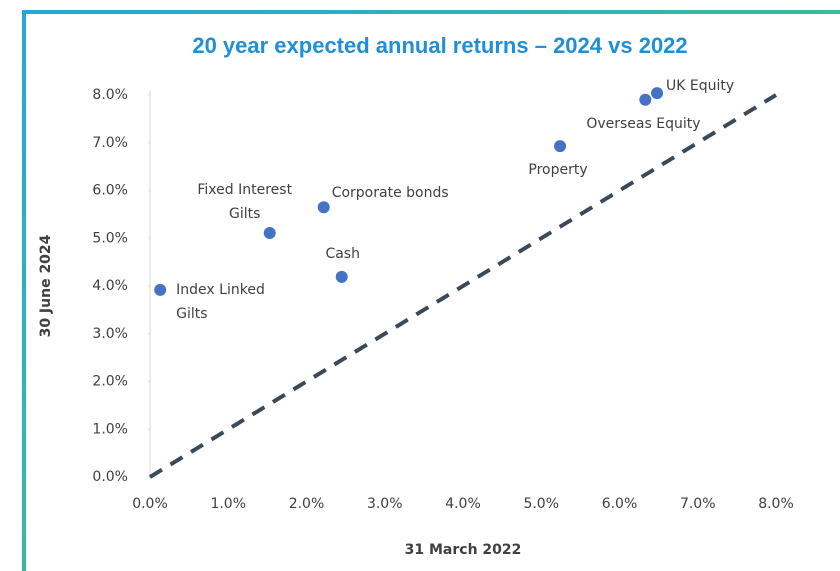 The height and width of the screenshot is (571, 840). What do you see at coordinates (698, 504) in the screenshot?
I see `x-tick-label: 7.0%` at bounding box center [698, 504].